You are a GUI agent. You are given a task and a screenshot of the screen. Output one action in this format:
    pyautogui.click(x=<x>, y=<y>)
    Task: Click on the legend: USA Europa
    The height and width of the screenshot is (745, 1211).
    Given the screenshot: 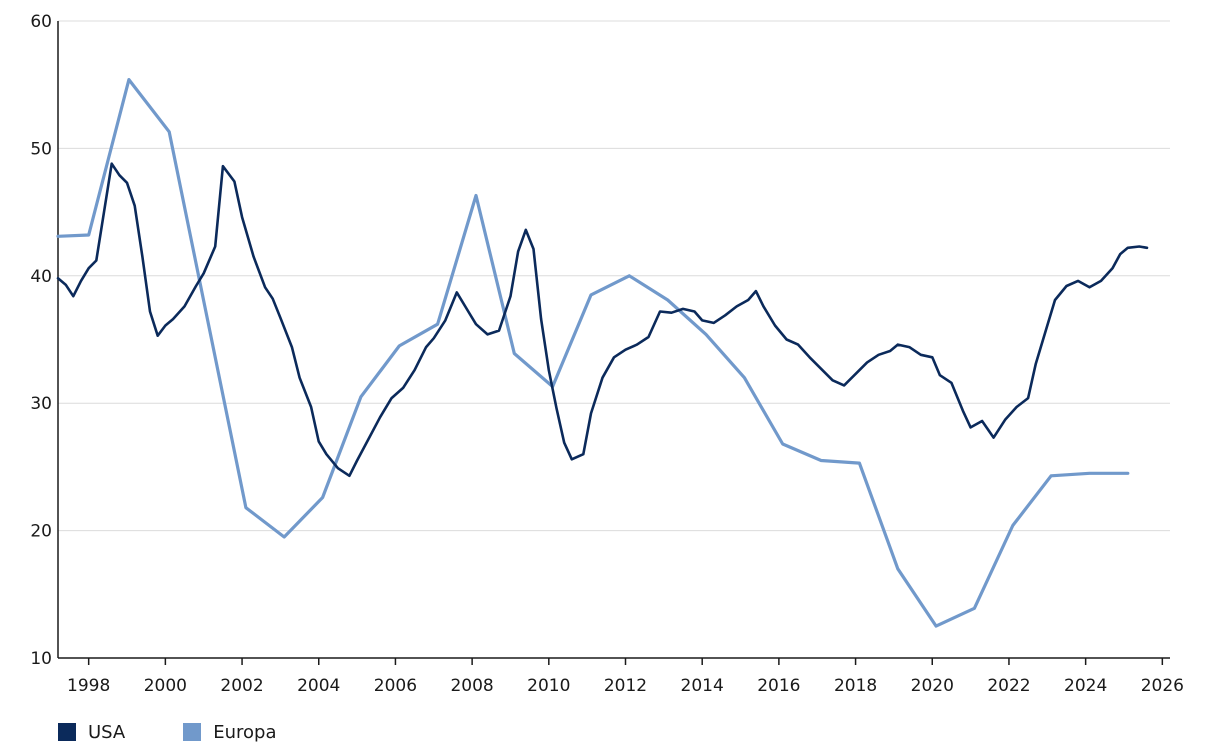 What is the action you would take?
    pyautogui.click(x=196, y=732)
    